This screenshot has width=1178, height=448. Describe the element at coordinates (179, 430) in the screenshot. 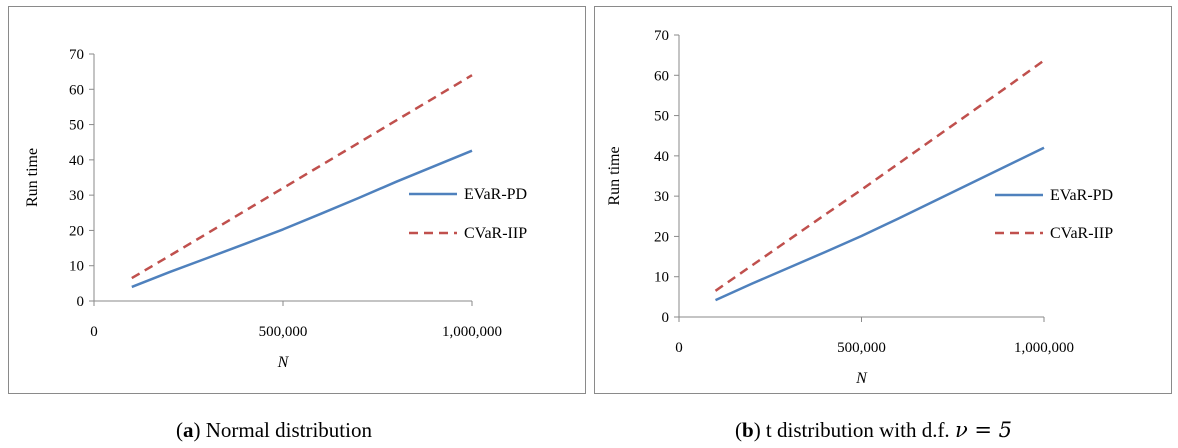

I see `caption-a-open: (` at that location.